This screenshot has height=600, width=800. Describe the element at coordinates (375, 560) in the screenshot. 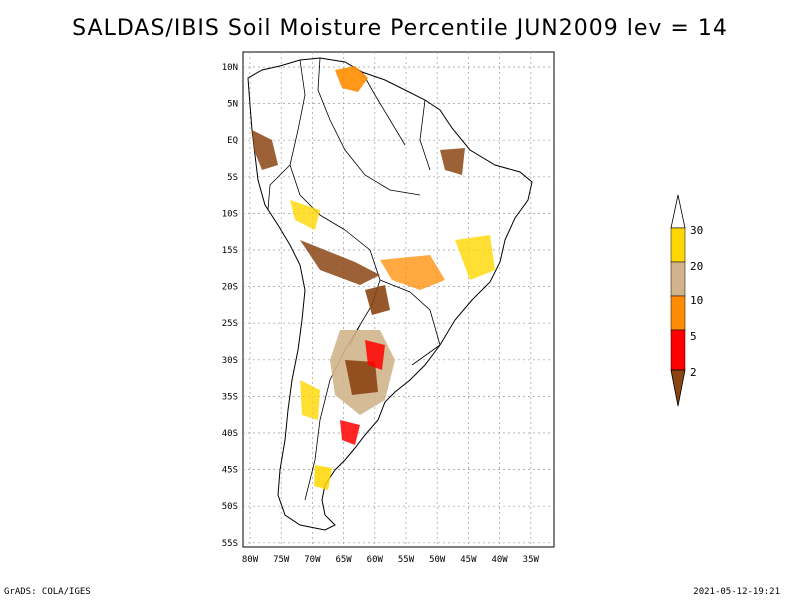

I see `lon-label: 60W` at that location.